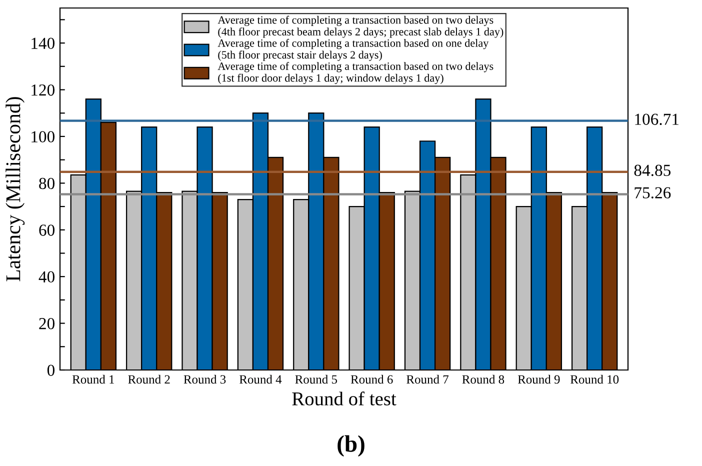  Describe the element at coordinates (594, 379) in the screenshot. I see `x-tick-label: Round 10` at that location.